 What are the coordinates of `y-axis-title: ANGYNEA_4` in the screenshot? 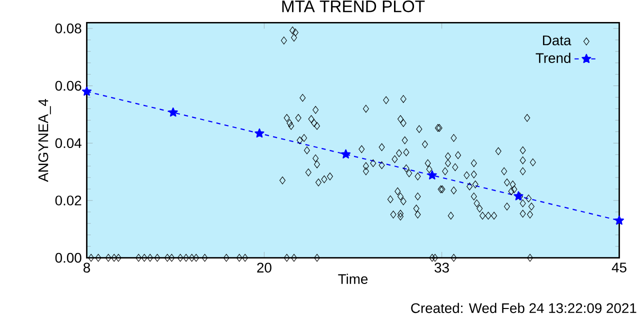 It's located at (44, 140).